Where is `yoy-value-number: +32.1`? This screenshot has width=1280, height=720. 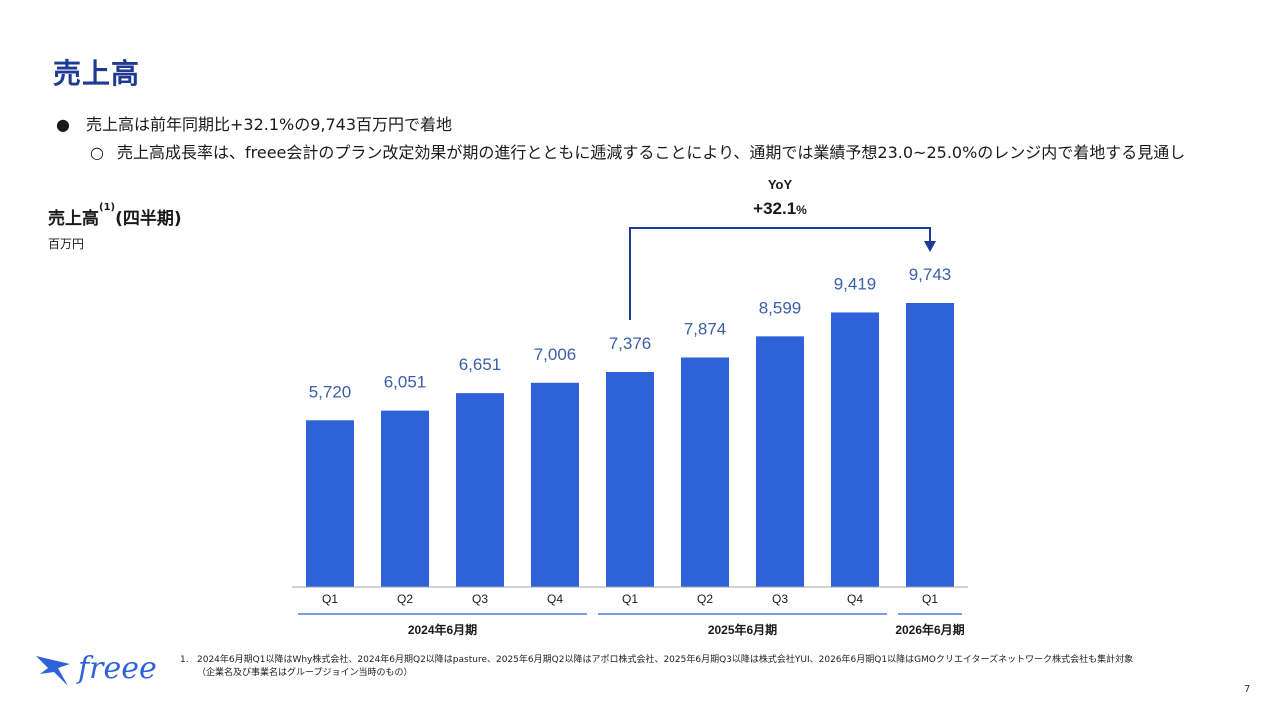 yoy-value-number: +32.1 is located at coordinates (774, 208).